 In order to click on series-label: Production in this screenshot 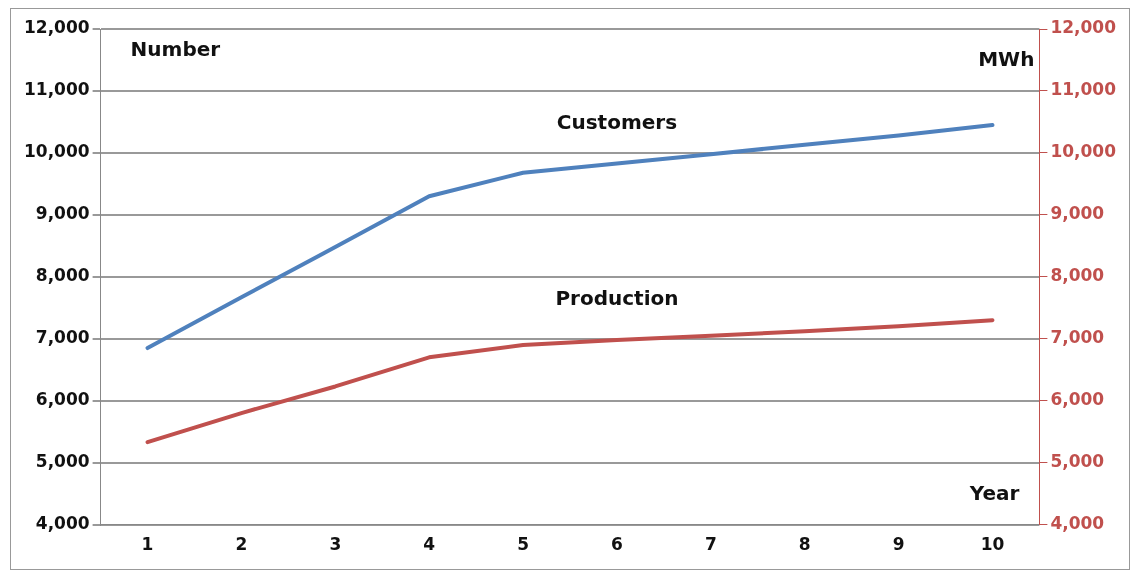, I will do `click(617, 298)`.